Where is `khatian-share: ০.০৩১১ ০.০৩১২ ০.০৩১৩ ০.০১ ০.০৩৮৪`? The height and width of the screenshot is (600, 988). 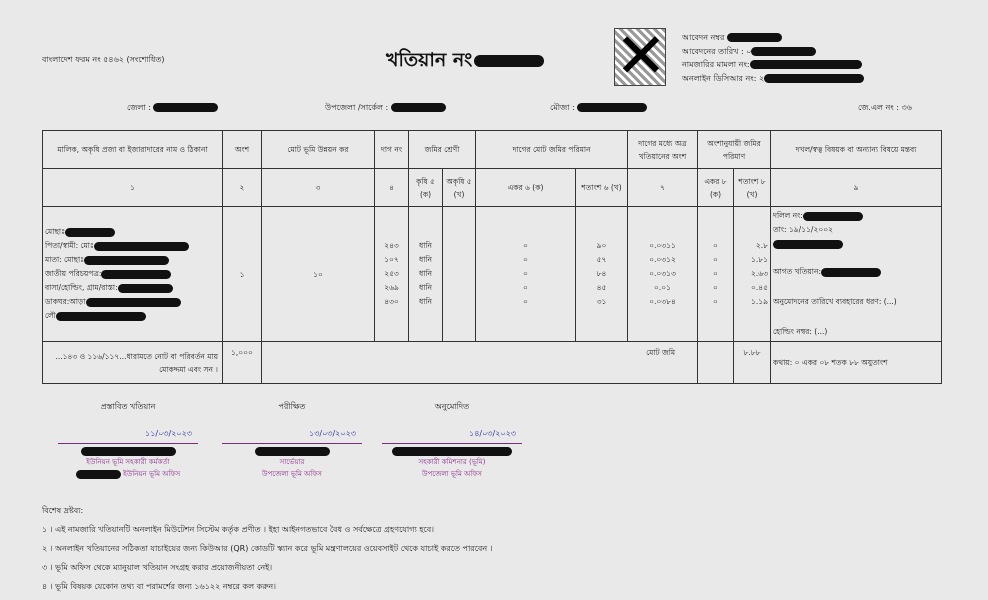 khatian-share: ০.০৩১১ ০.০৩১২ ০.০৩১৩ ০.০১ ০.০৩৮৪ is located at coordinates (662, 274).